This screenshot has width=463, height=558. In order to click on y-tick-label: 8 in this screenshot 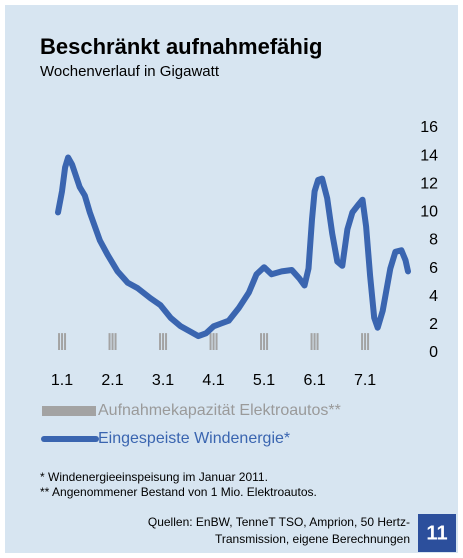, I will do `click(433, 240)`.